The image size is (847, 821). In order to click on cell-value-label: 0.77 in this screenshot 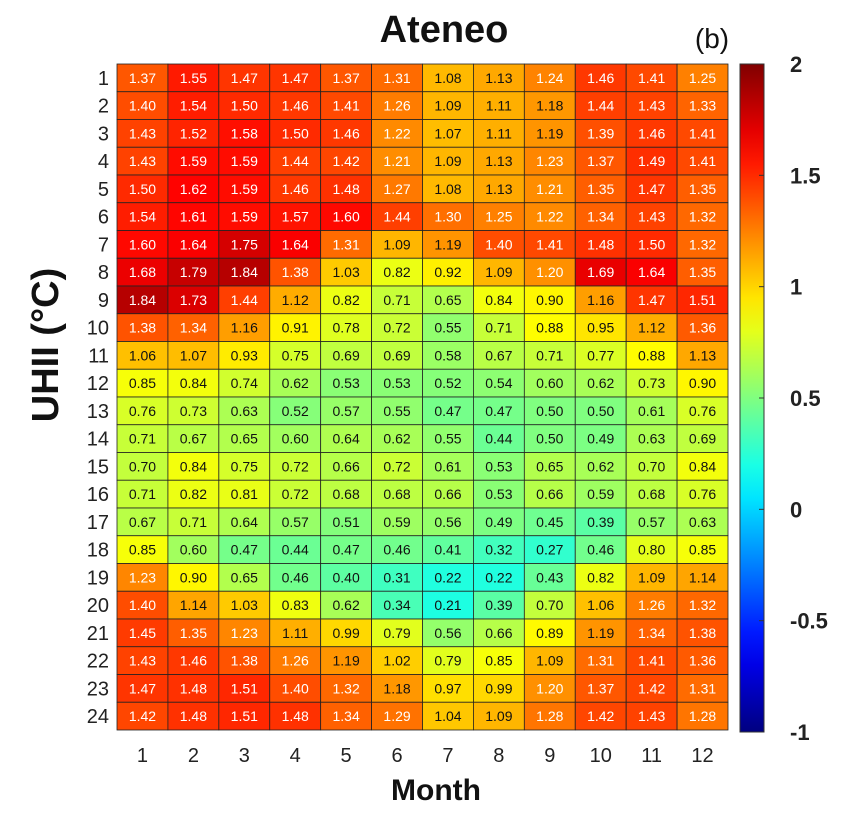, I will do `click(600, 355)`.